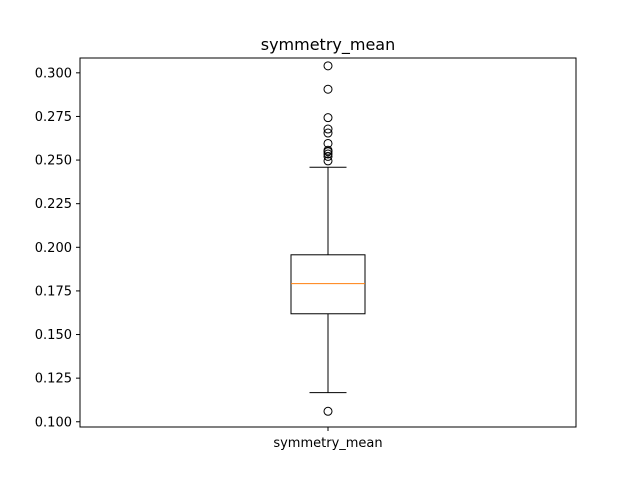  What do you see at coordinates (53, 335) in the screenshot?
I see `y-tick-label: 0.150` at bounding box center [53, 335].